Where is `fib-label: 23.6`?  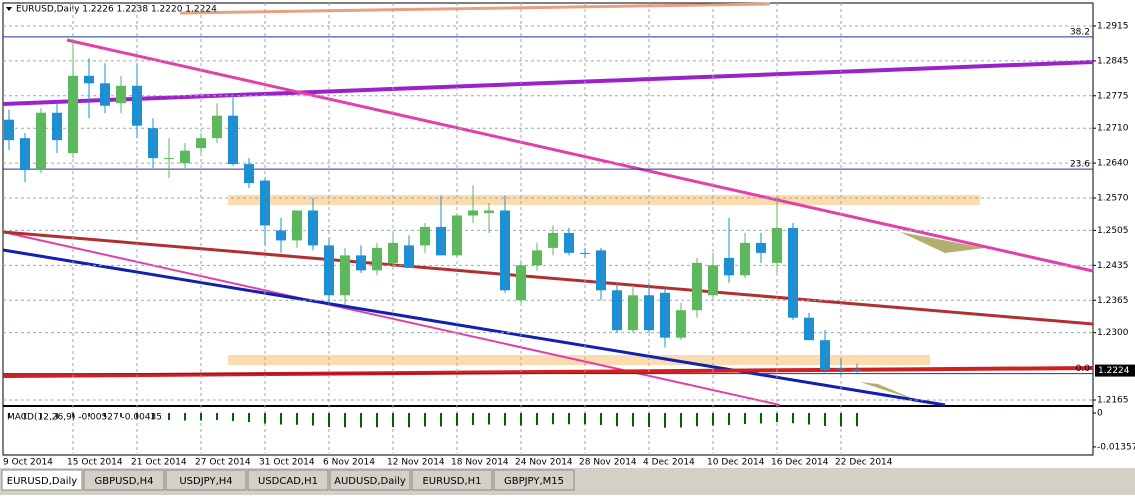
fib-label: 23.6 is located at coordinates (1080, 165).